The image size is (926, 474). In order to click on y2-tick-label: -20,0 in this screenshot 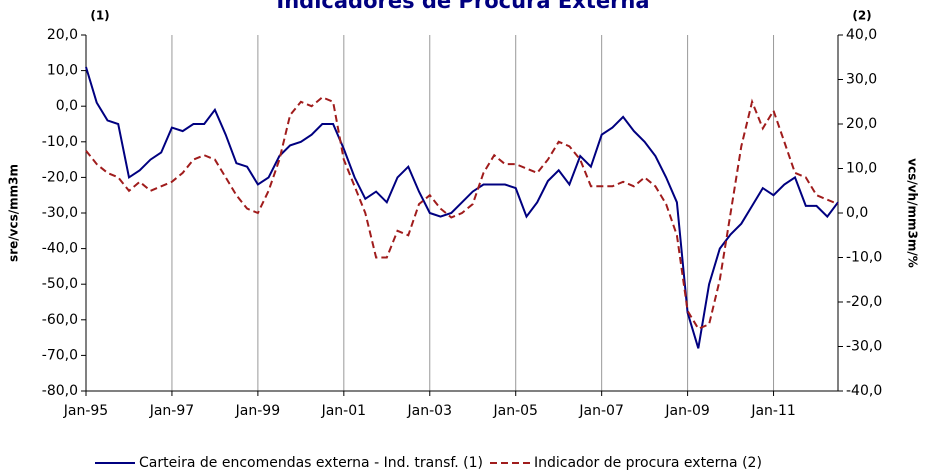, I will do `click(864, 302)`.